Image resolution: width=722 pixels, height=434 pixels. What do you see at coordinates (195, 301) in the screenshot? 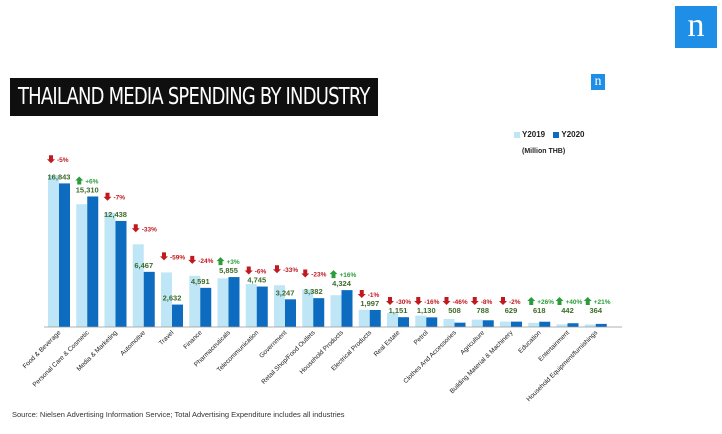
I see `bar-y2019-finance` at bounding box center [195, 301].